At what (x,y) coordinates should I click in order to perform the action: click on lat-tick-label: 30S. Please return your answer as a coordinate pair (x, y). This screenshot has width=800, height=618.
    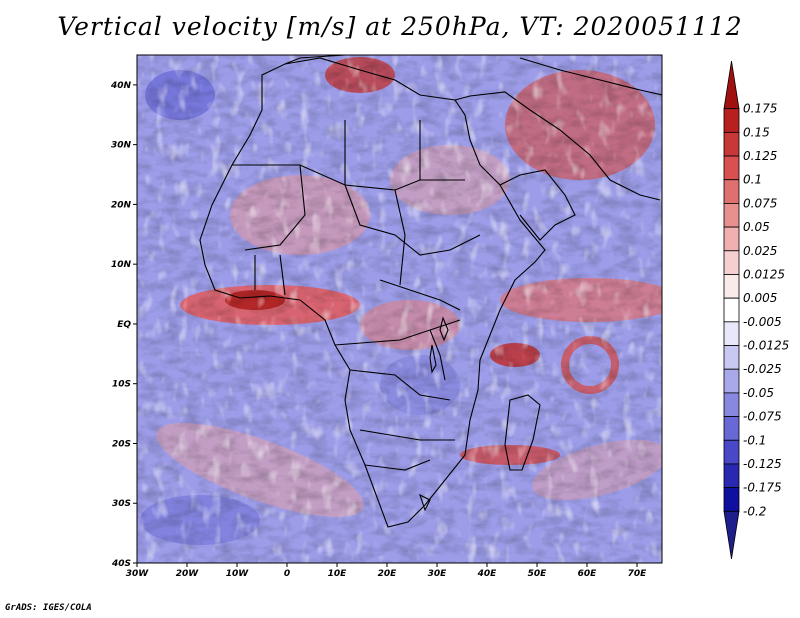
    Looking at the image, I should click on (121, 504).